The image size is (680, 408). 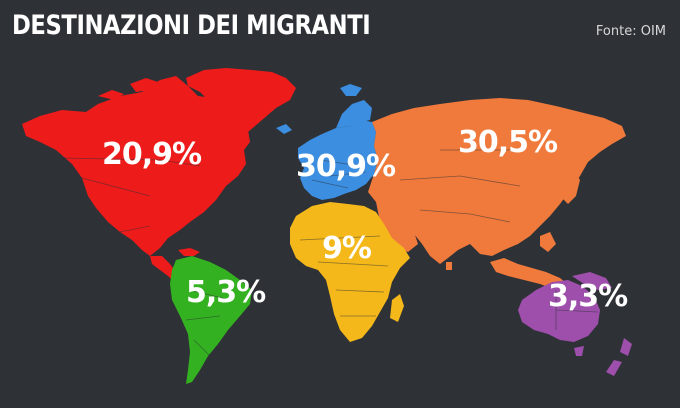 I want to click on label-oceania: 3,3%, so click(x=588, y=296).